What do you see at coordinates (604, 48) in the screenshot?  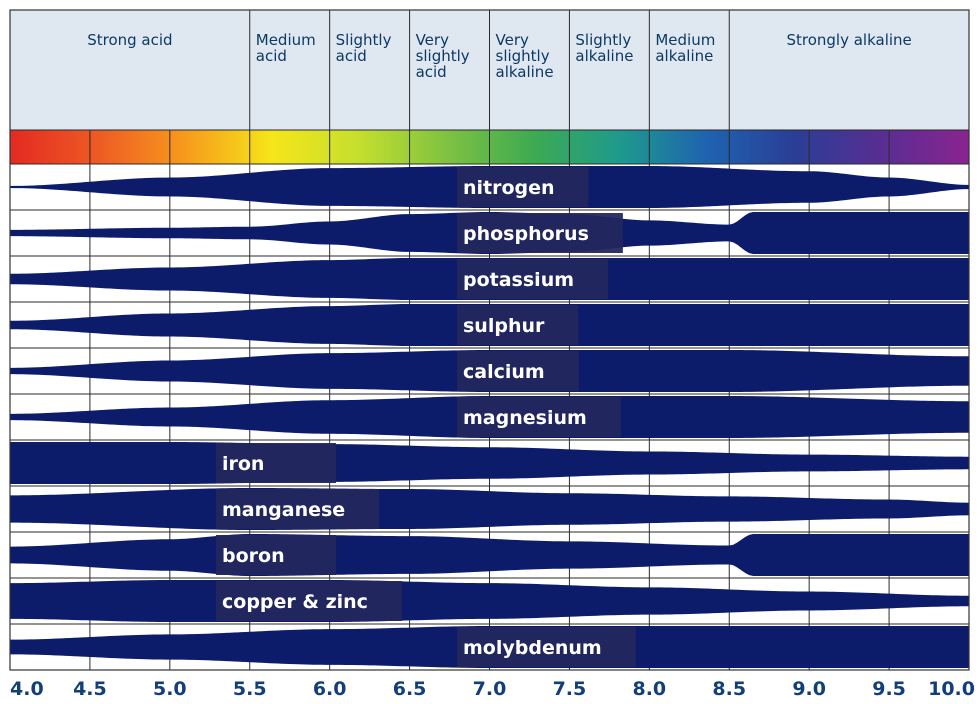 I see `ph-category-label: Slightly alkaline` at bounding box center [604, 48].